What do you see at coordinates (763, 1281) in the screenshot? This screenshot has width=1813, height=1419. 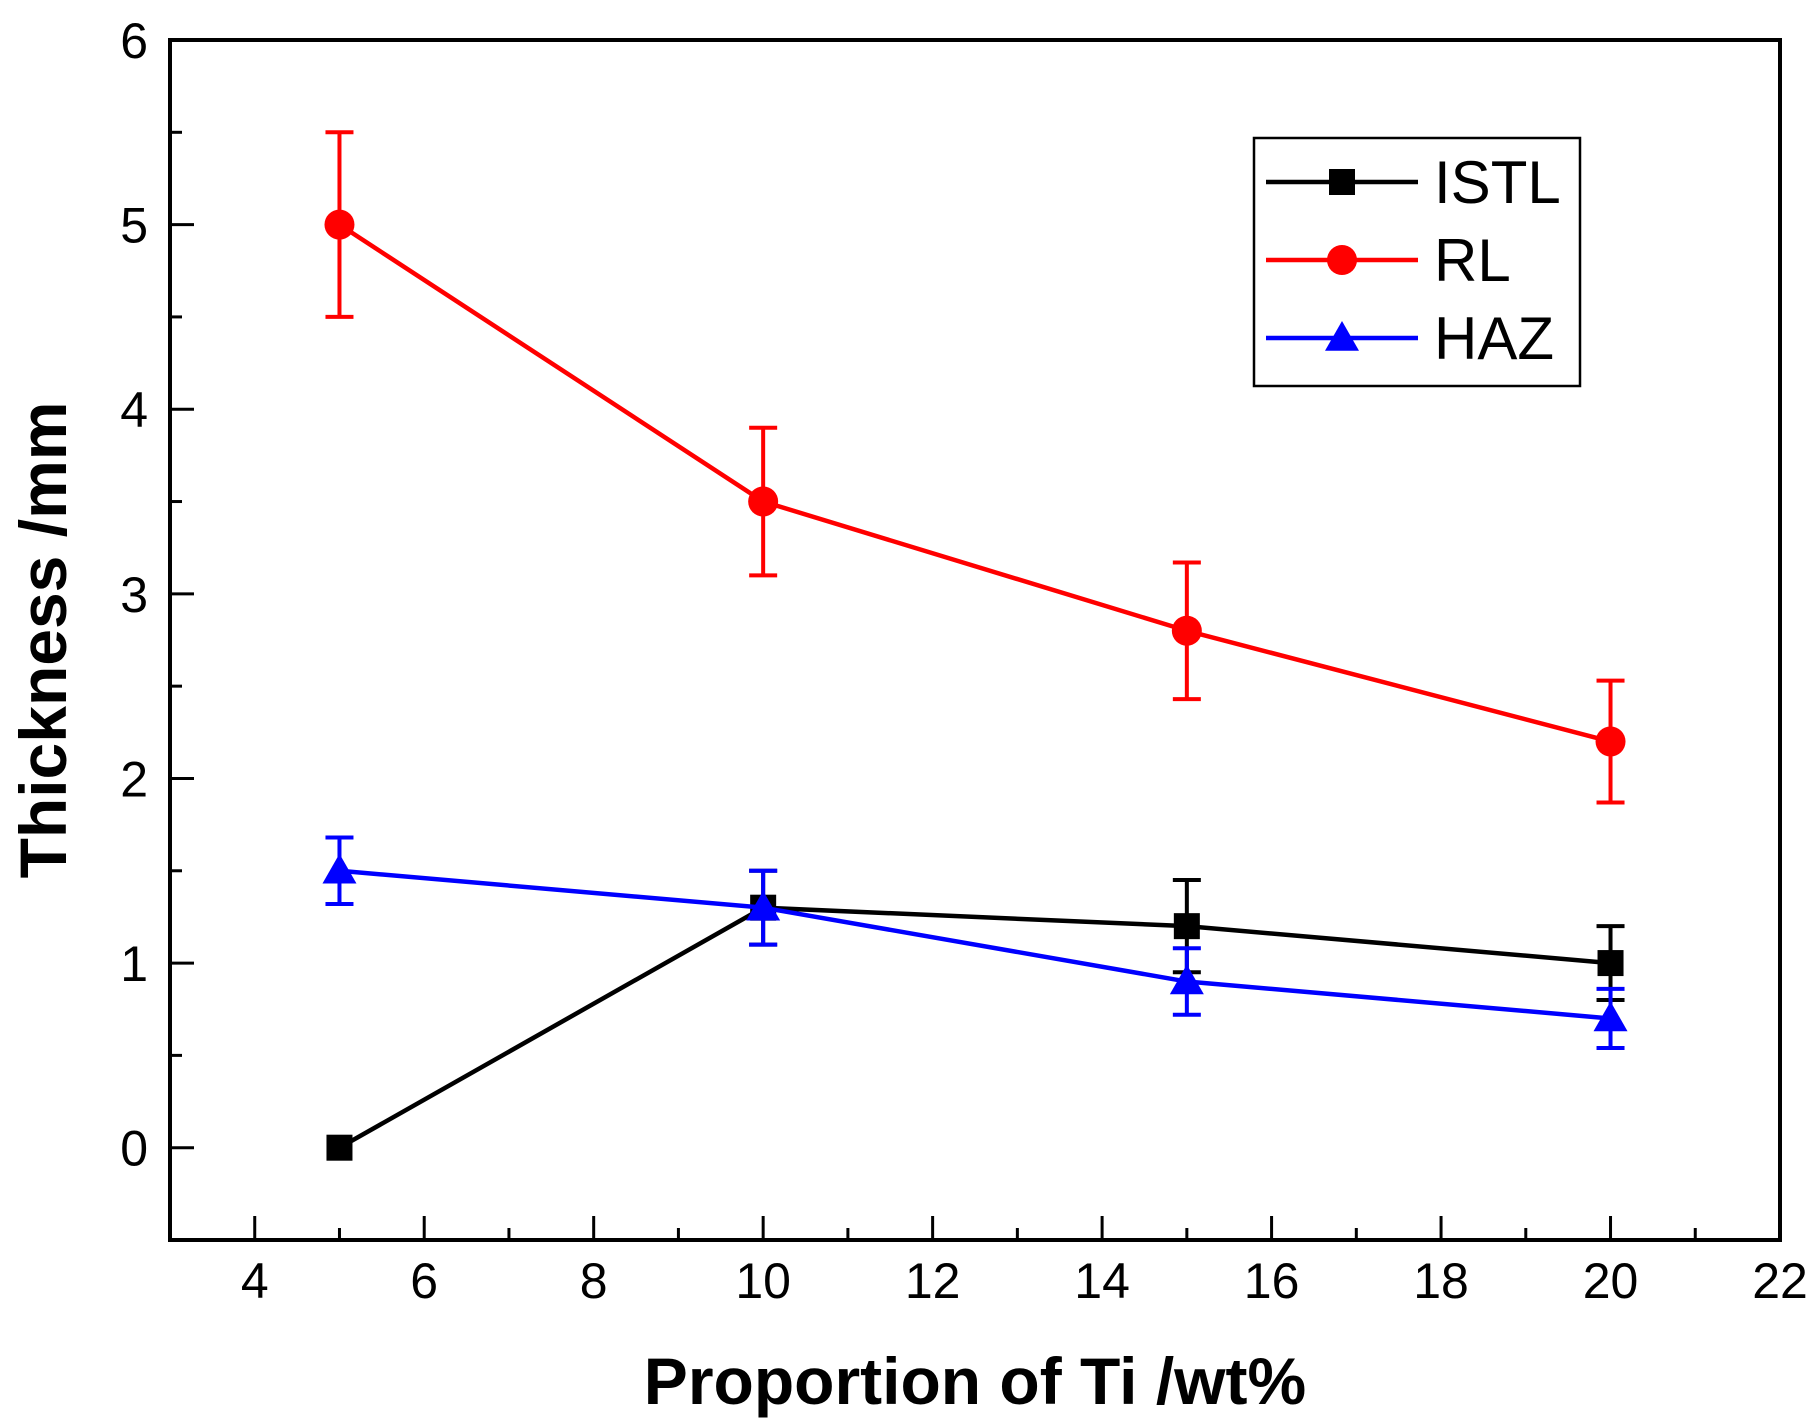 I see `x-tick-label: 10` at bounding box center [763, 1281].